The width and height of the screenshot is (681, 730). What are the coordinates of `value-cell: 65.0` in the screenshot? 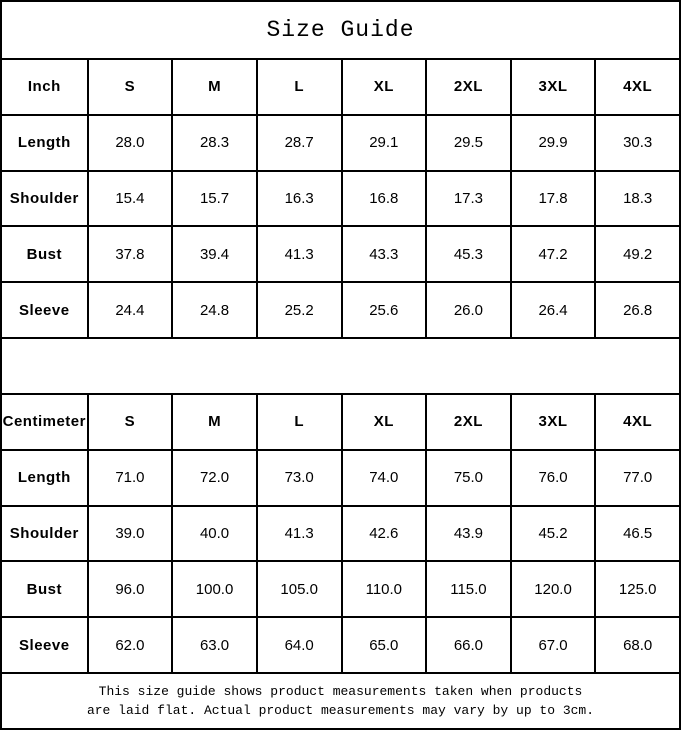 It's located at (383, 644).